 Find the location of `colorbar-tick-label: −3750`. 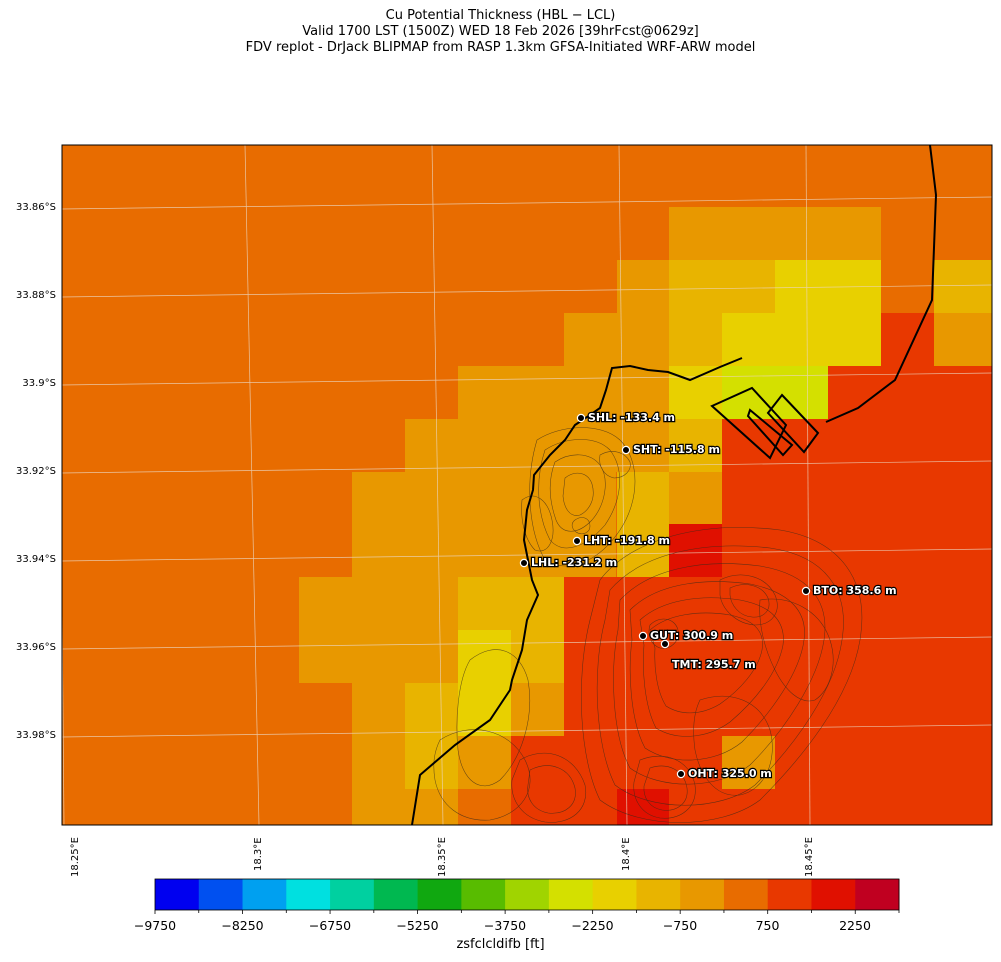

colorbar-tick-label: −3750 is located at coordinates (505, 925).